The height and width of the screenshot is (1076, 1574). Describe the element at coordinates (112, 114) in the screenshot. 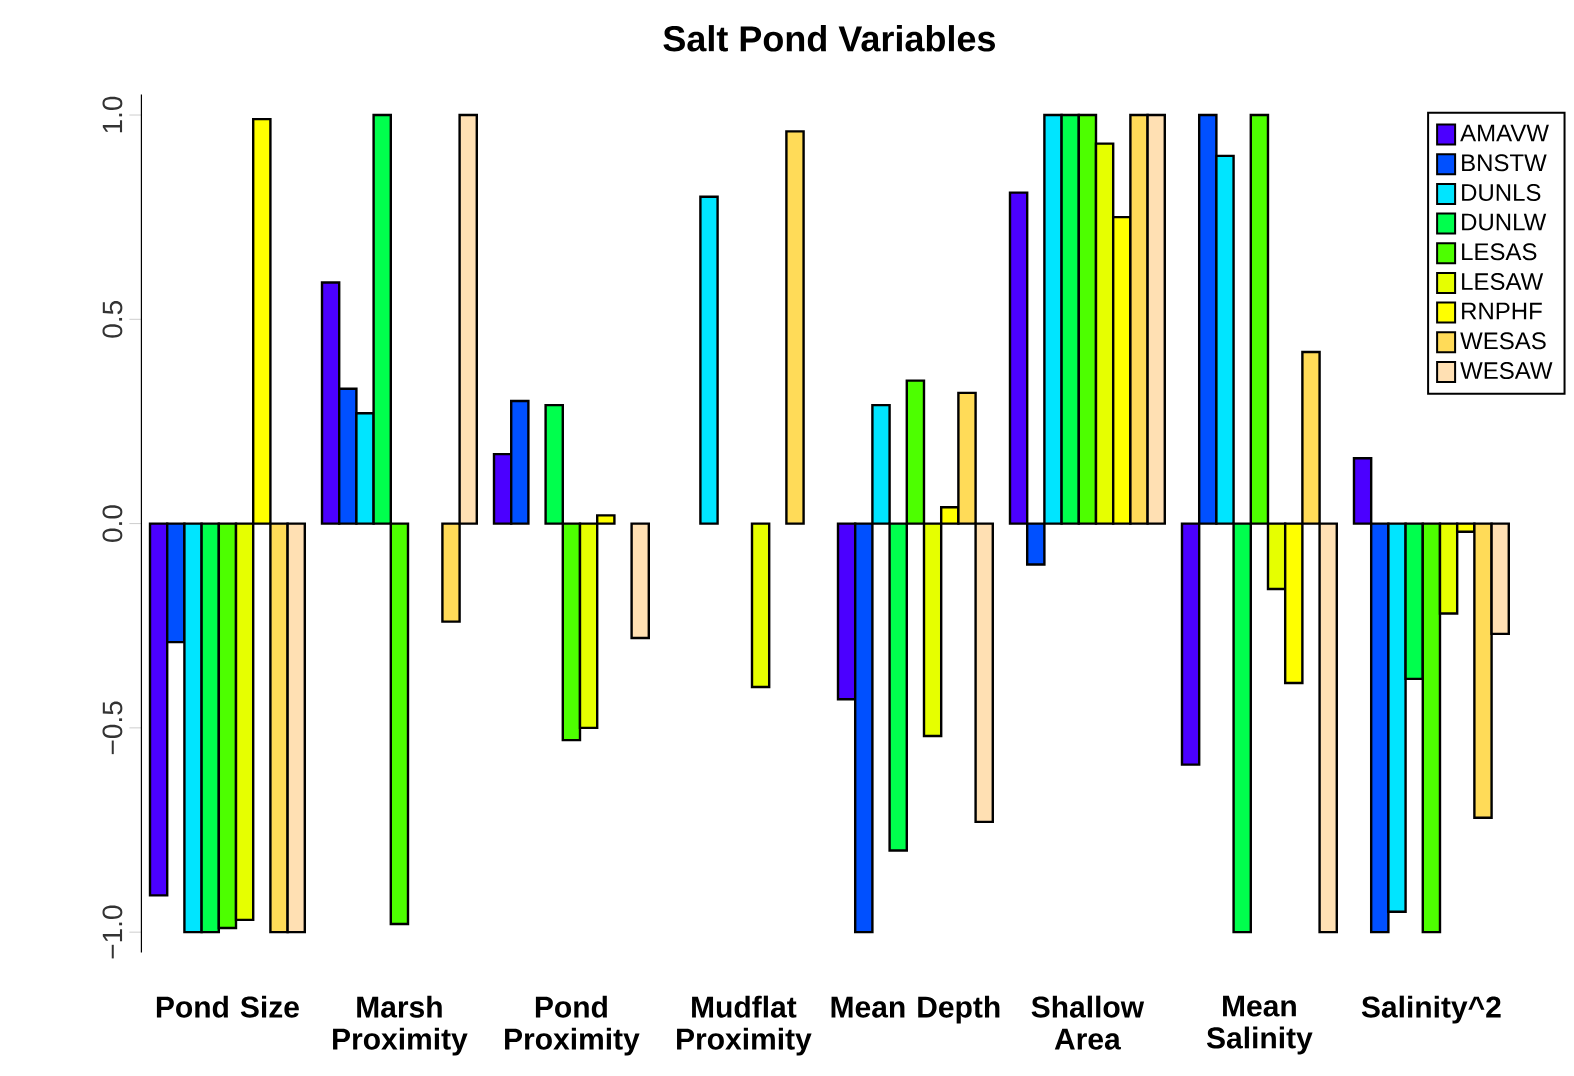

I see `y-tick-label: 1.0` at that location.